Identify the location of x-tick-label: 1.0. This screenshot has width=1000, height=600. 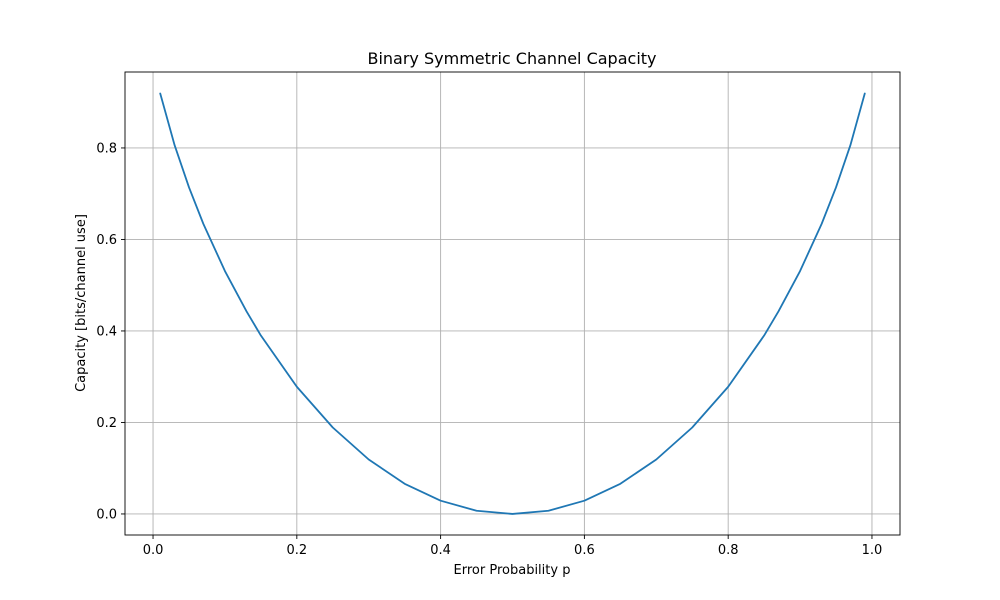
(872, 550).